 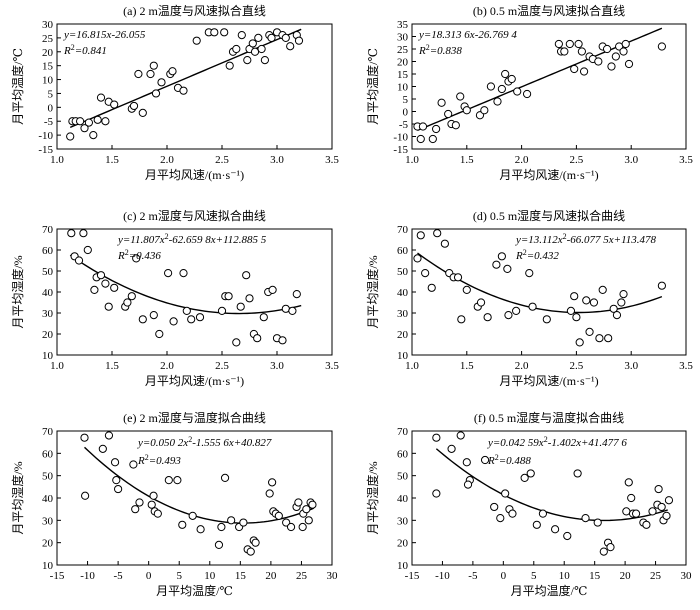 I want to click on plot-frame, so click(x=549, y=292).